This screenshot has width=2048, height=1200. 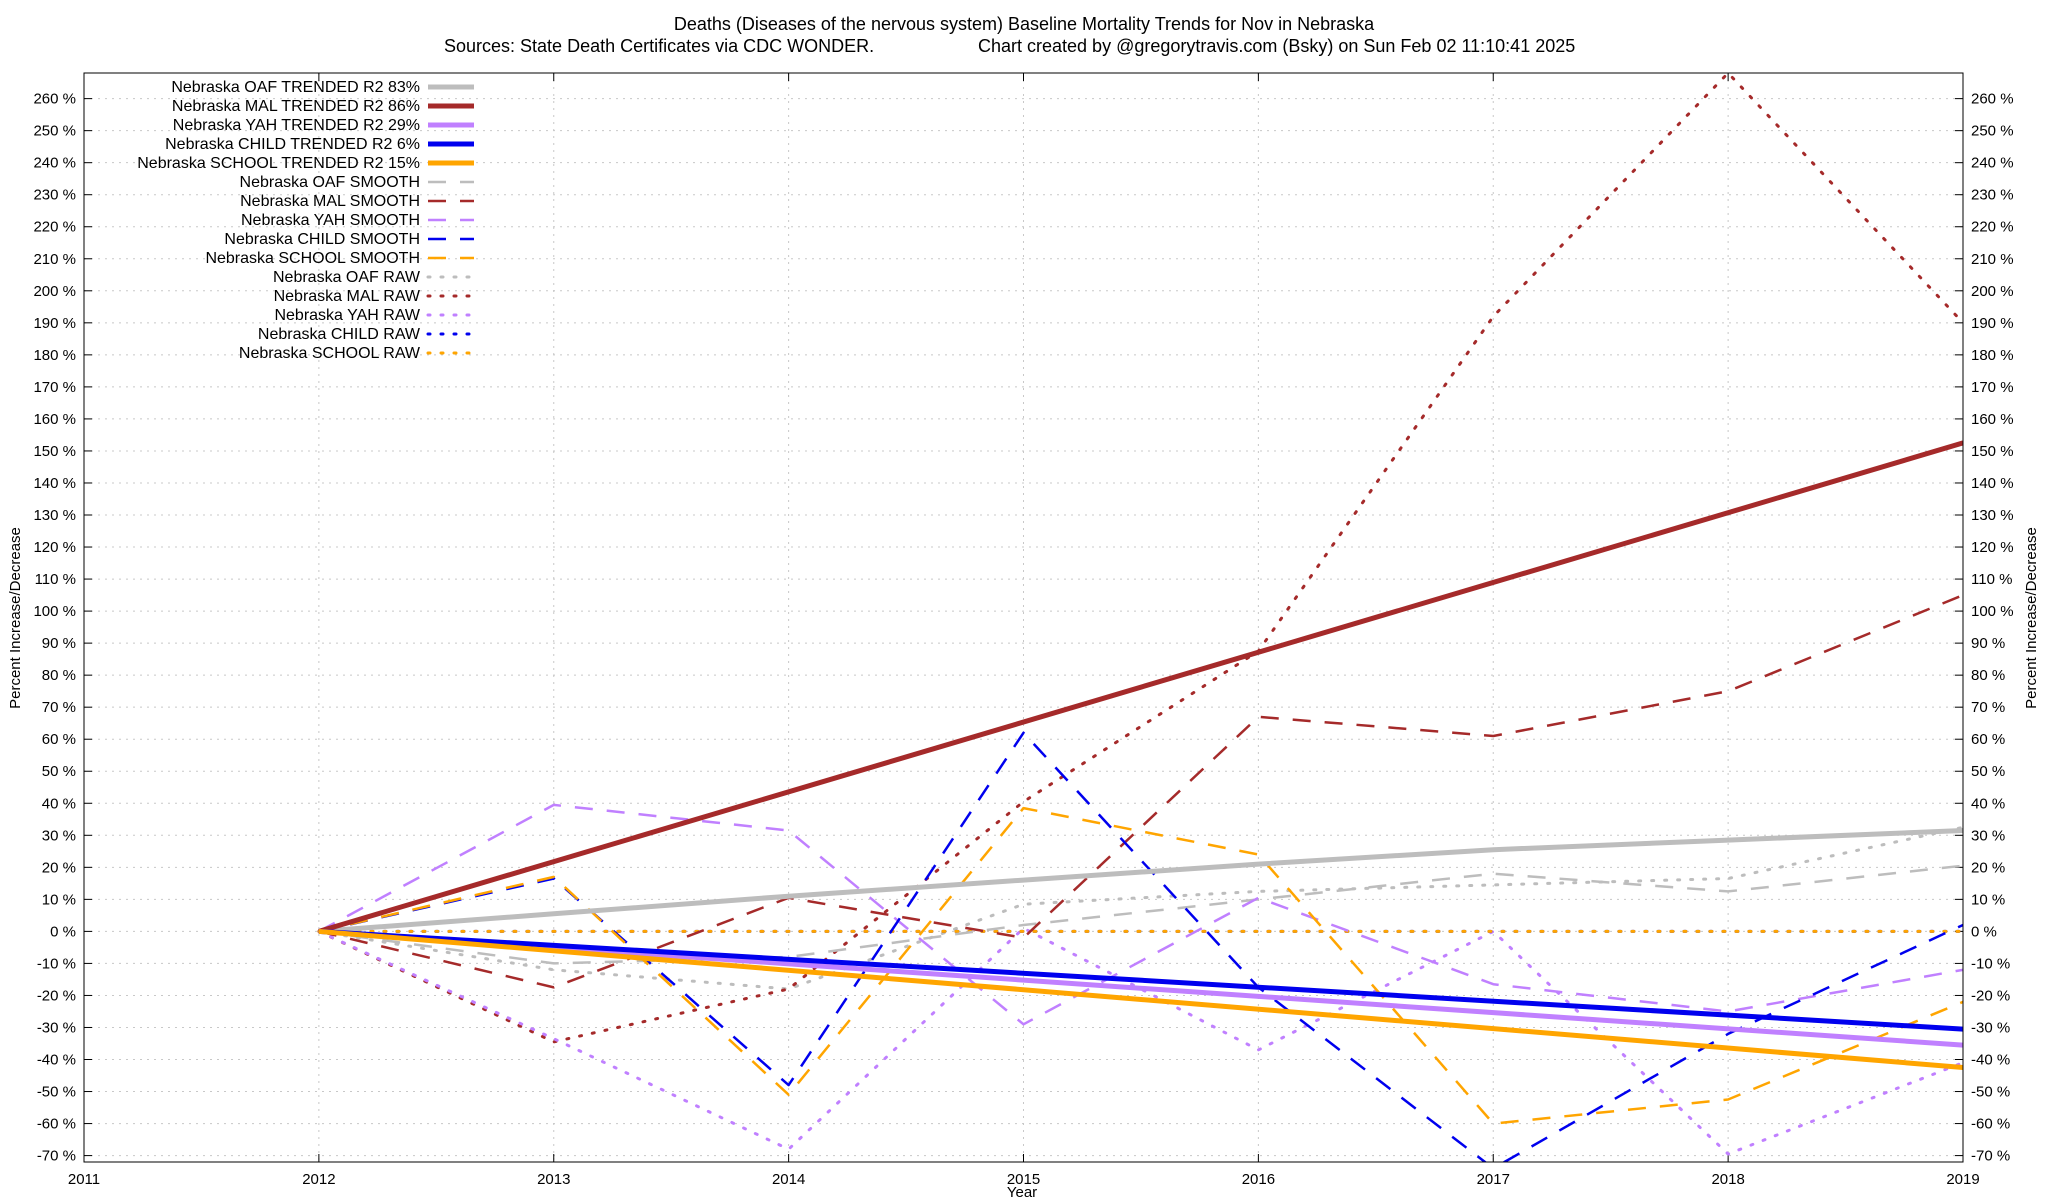 I want to click on x-tick-label: 2018, so click(x=1727, y=1179).